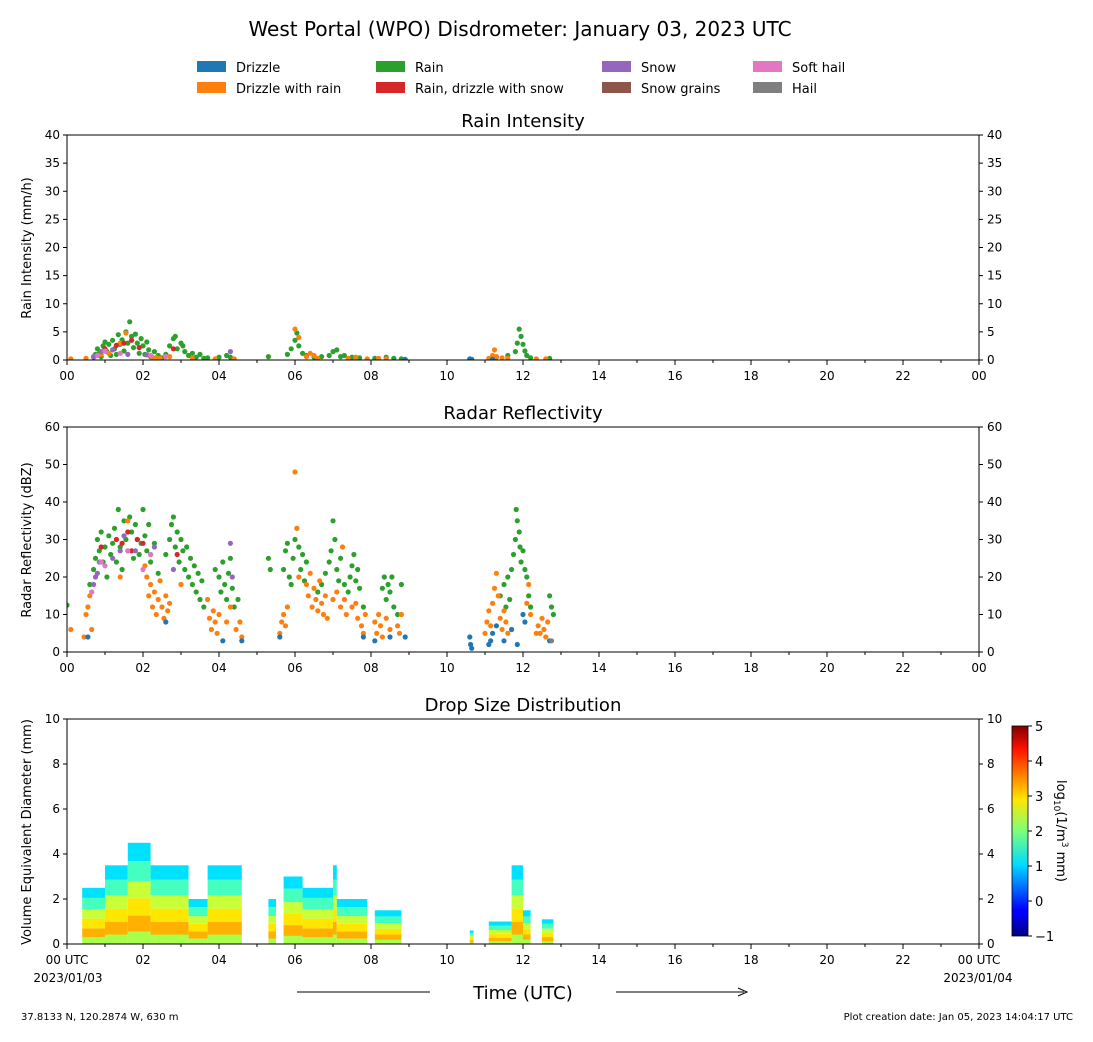 Image resolution: width=1093 pixels, height=1042 pixels. What do you see at coordinates (991, 360) in the screenshot?
I see `y-tick-label-right: 0` at bounding box center [991, 360].